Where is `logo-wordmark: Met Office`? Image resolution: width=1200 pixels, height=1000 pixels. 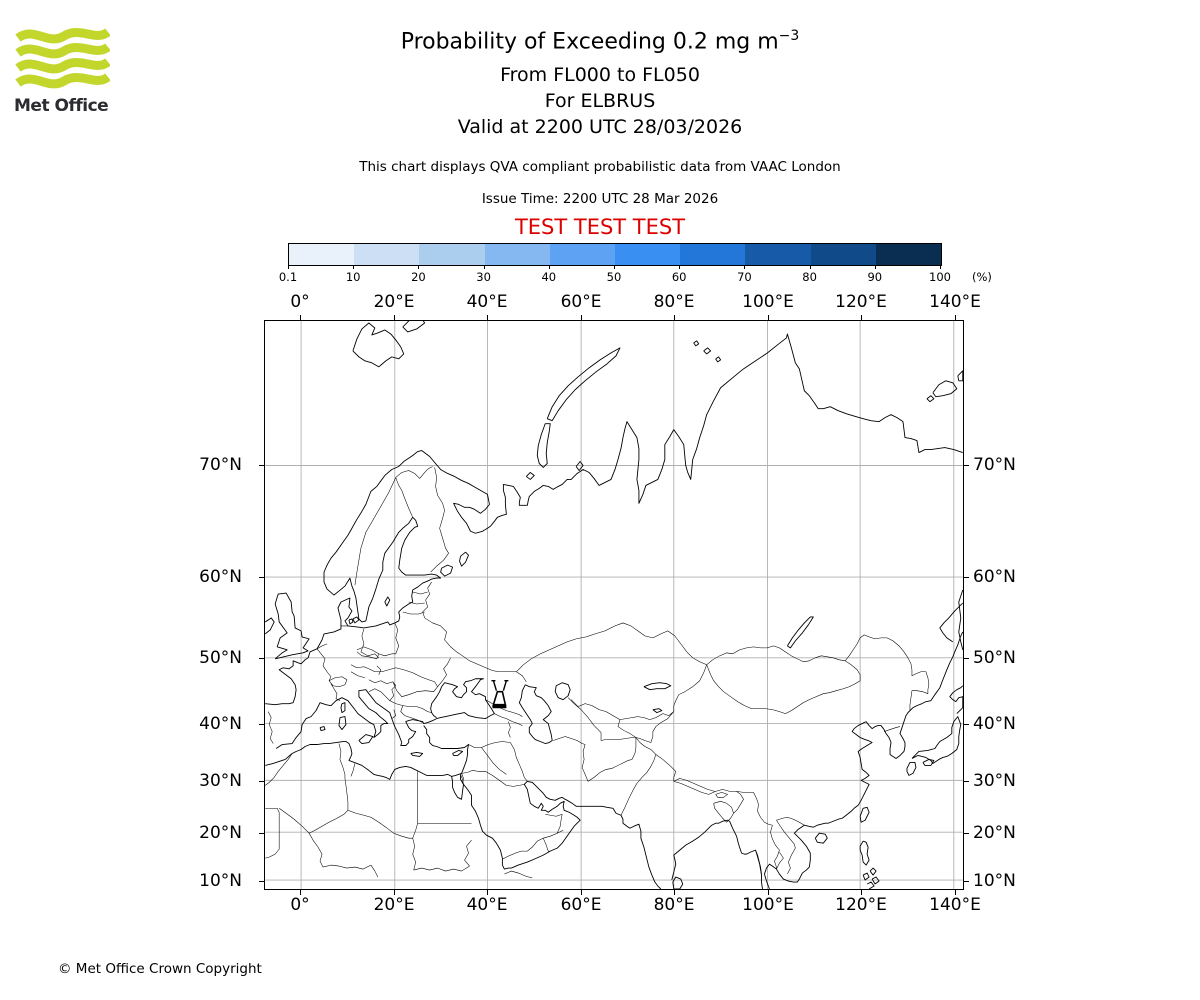 logo-wordmark: Met Office is located at coordinates (61, 106).